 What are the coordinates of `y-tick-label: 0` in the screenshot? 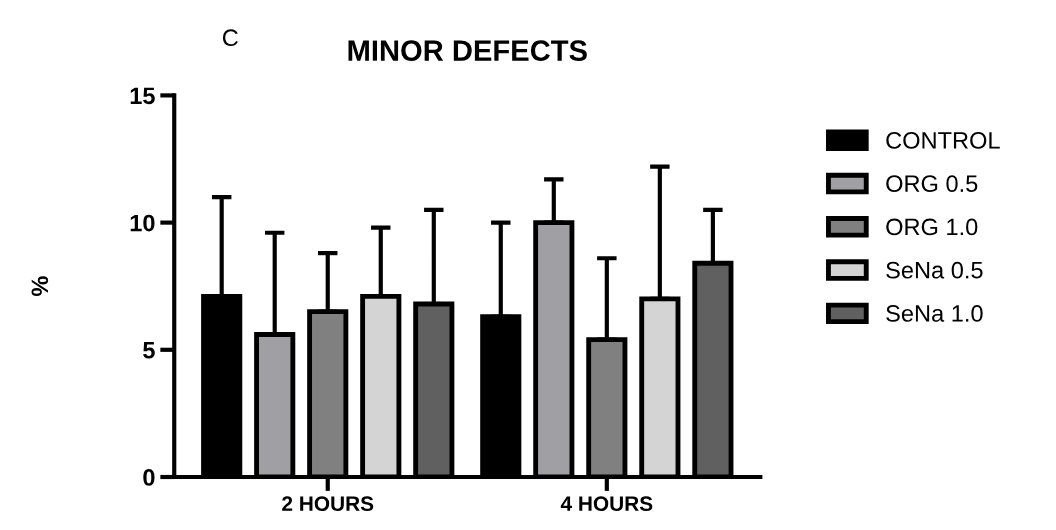 It's located at (149, 477).